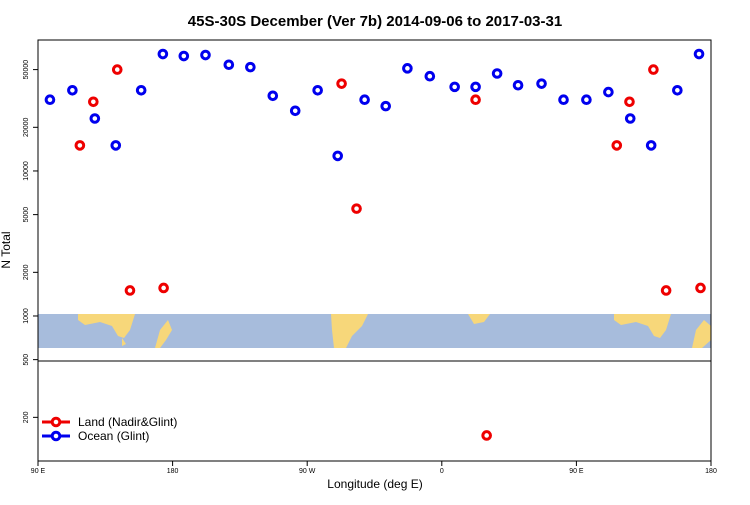  I want to click on y-tick-label: 2000, so click(26, 272).